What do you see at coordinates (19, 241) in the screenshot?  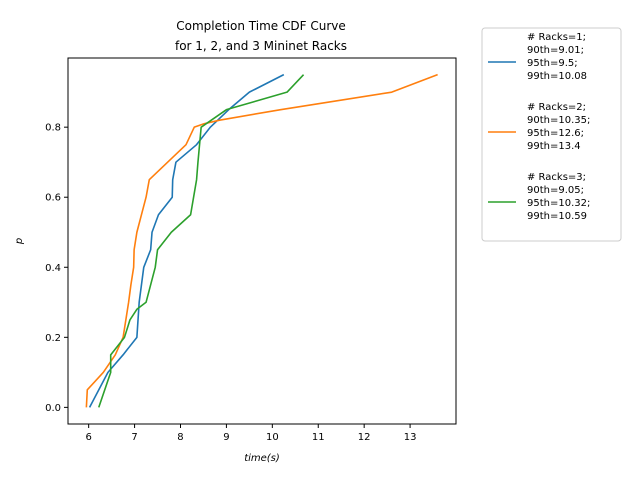 I see `y-axis-label: p` at bounding box center [19, 241].